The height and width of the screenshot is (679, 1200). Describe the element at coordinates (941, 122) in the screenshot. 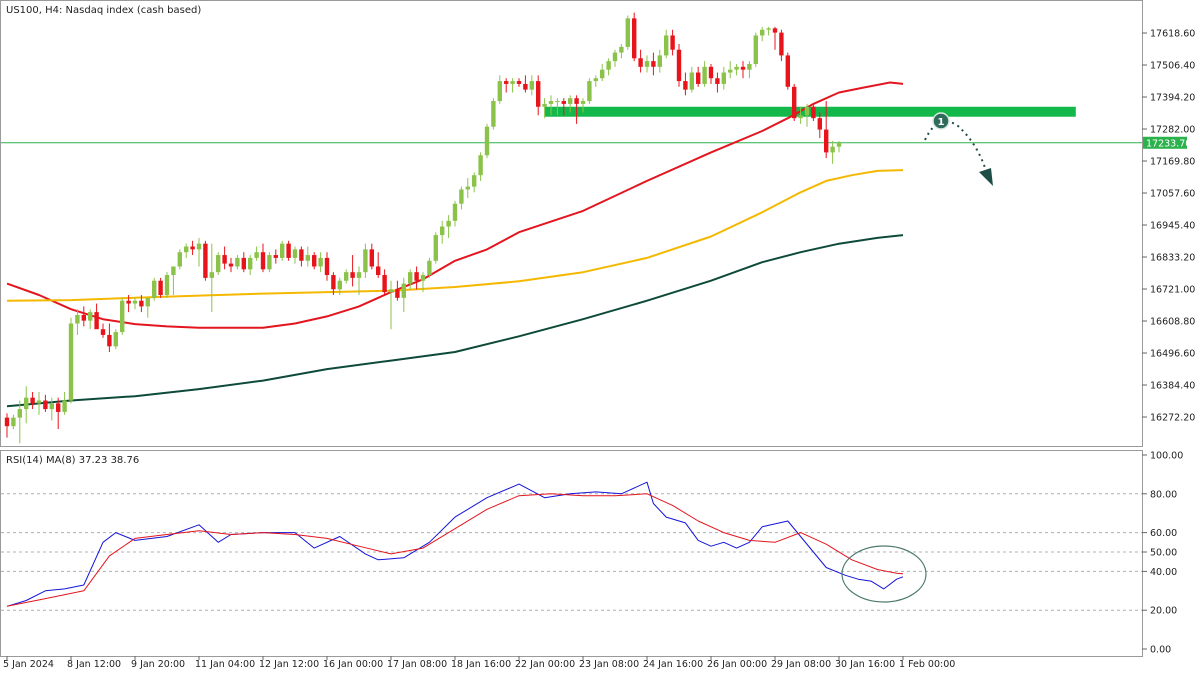

I see `marker-badge-label: 1` at that location.